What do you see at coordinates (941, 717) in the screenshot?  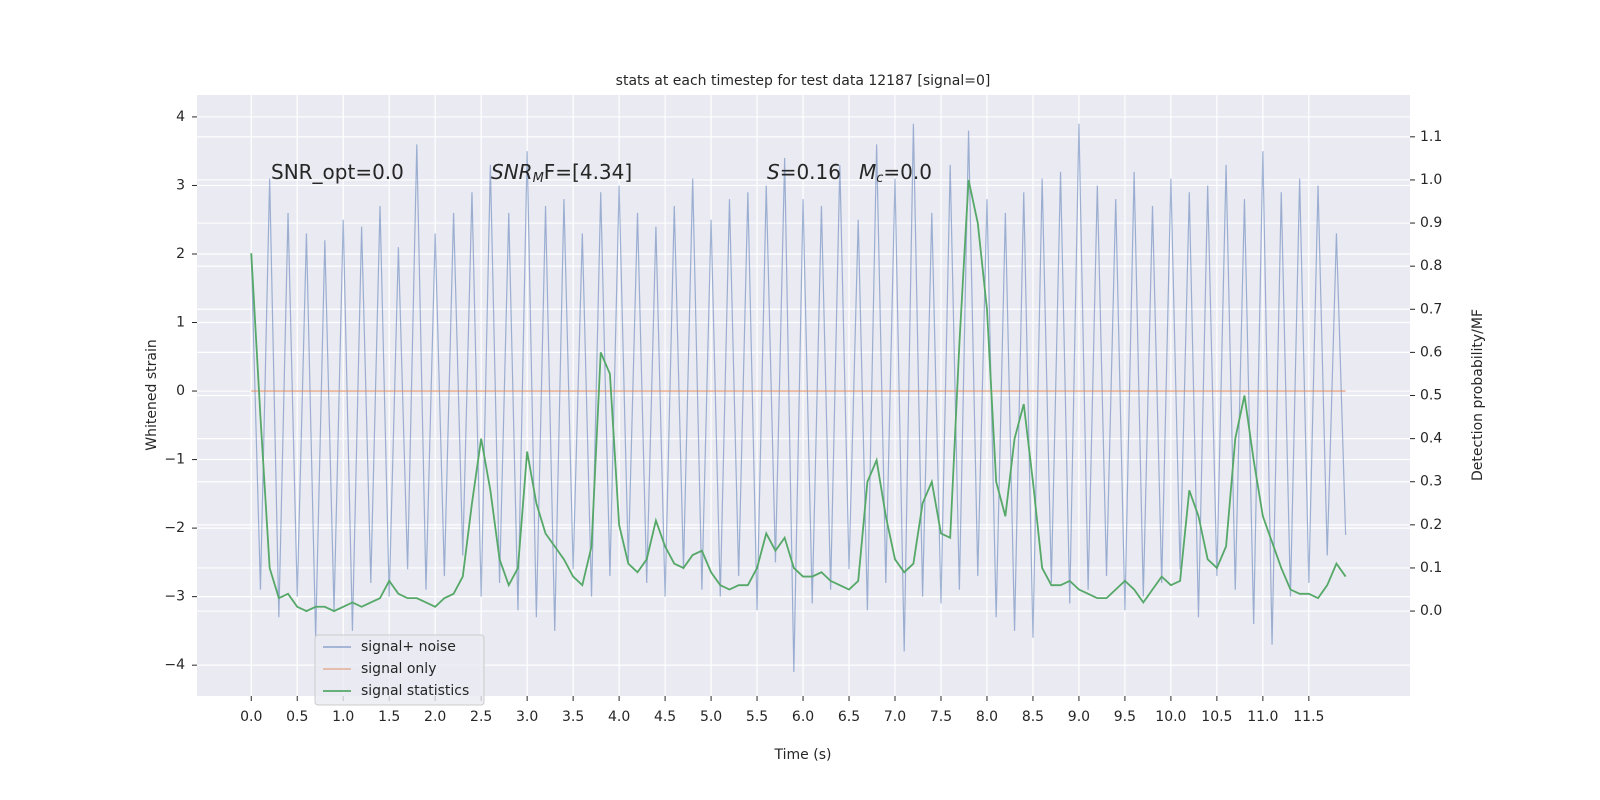 I see `x-tick-label: 7.5` at bounding box center [941, 717].